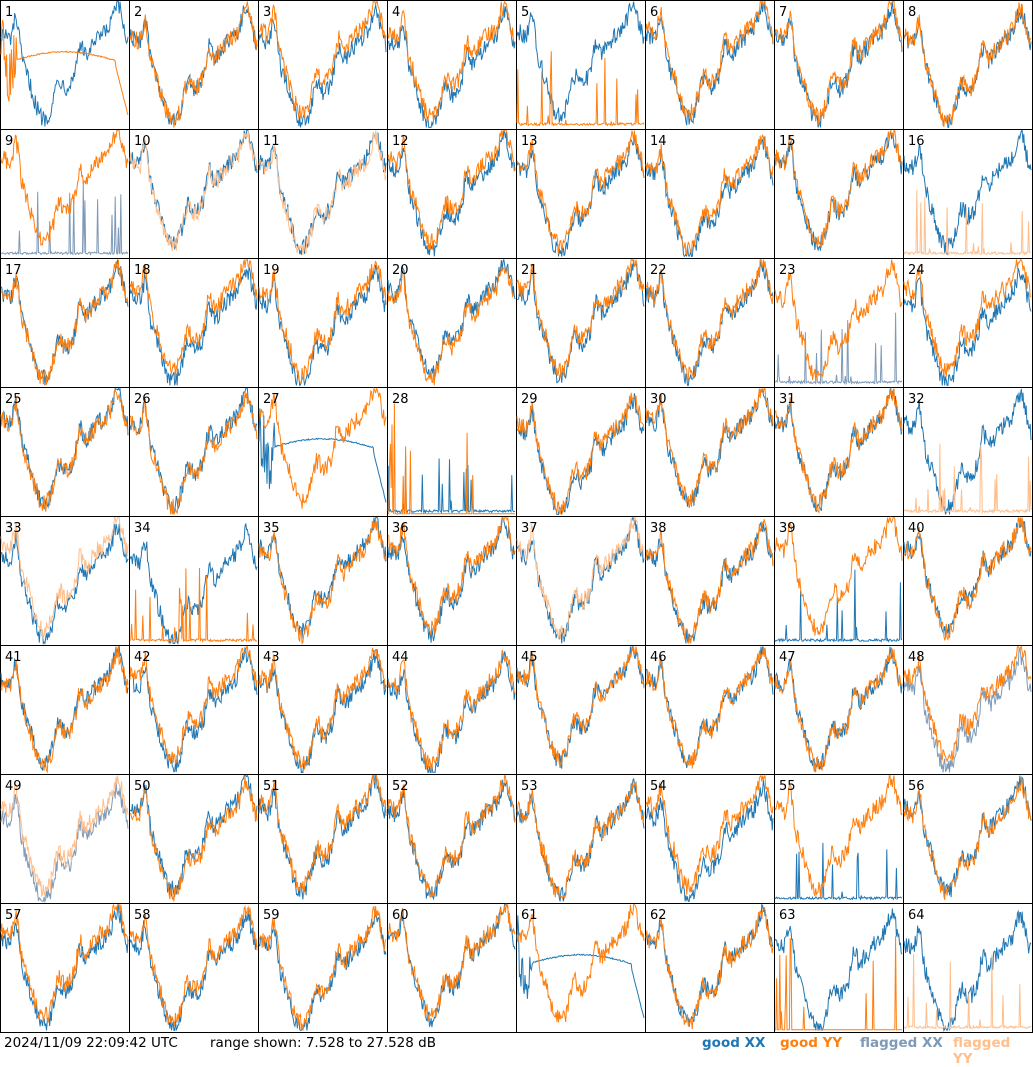  I want to click on panel-label: 3, so click(267, 12).